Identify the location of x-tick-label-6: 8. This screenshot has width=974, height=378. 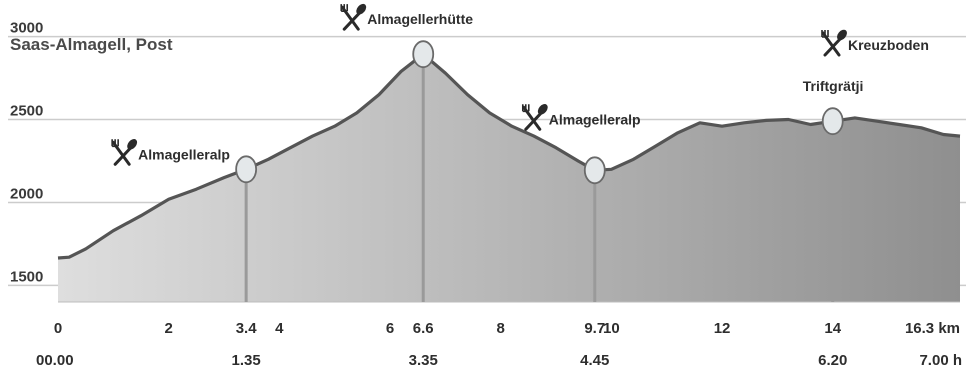
(501, 328).